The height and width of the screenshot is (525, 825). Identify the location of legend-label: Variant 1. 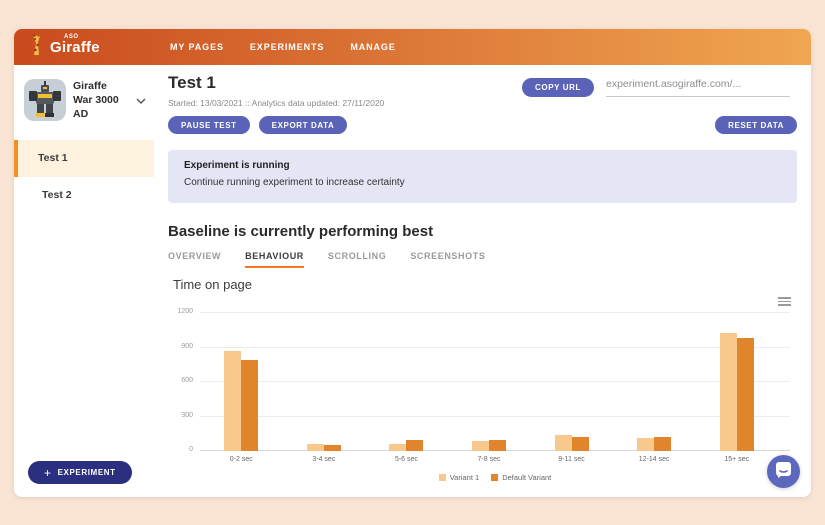
(464, 477).